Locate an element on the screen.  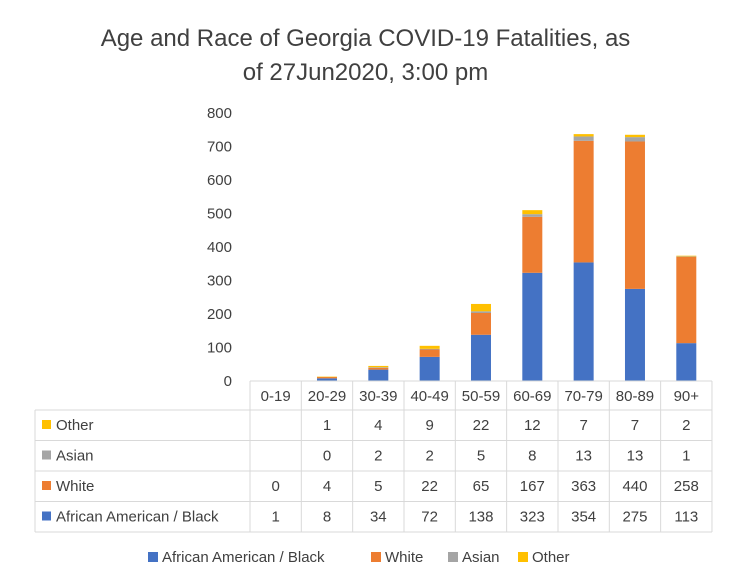
row-series-label: African American / Black is located at coordinates (137, 517).